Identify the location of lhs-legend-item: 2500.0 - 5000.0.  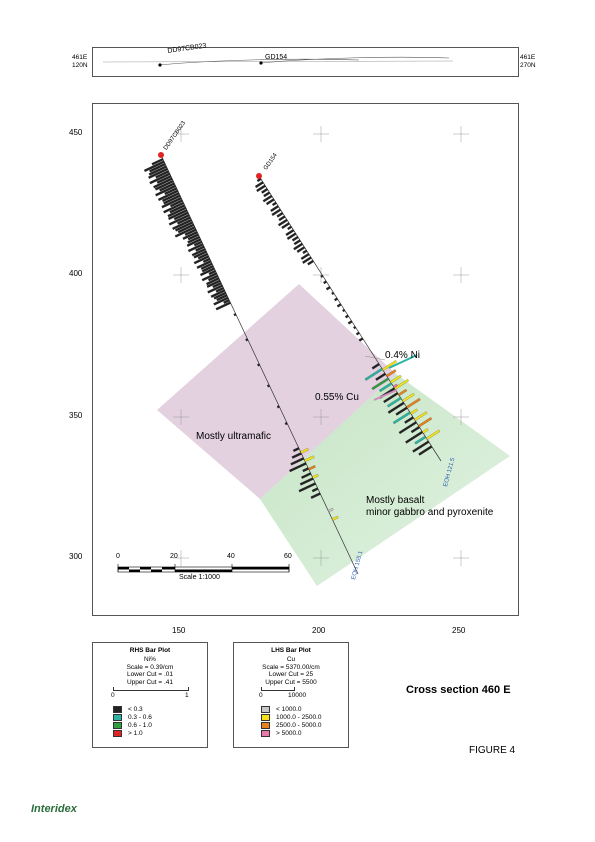
(291, 725).